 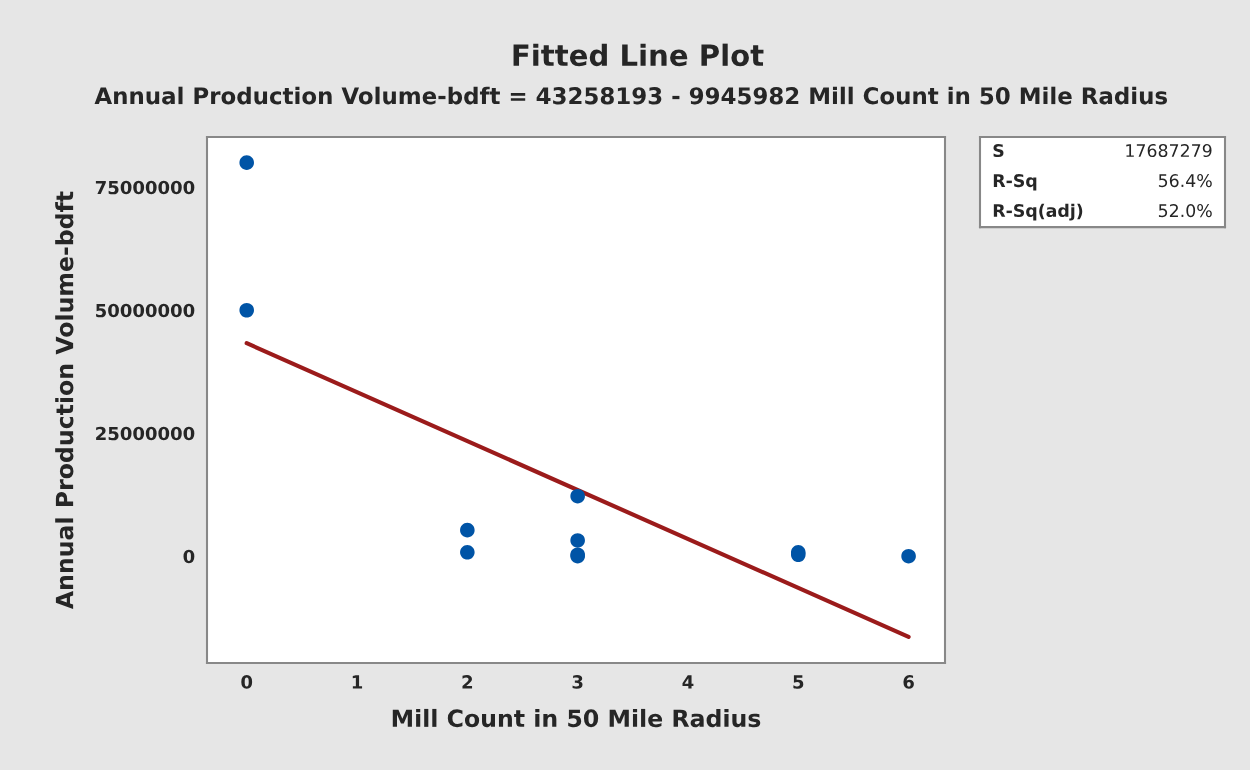 I want to click on y-axis-title: Annual Production Volume-bdft, so click(x=64, y=400).